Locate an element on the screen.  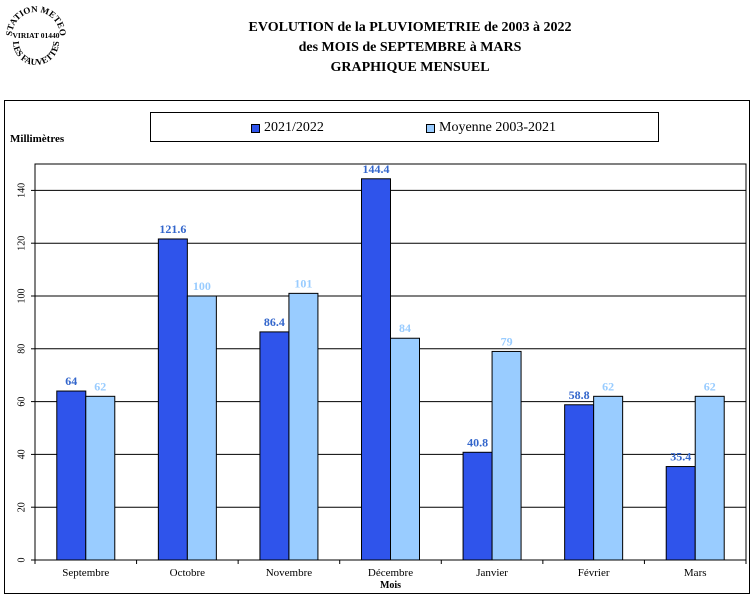
y-tick-label: 40 is located at coordinates (21, 454).